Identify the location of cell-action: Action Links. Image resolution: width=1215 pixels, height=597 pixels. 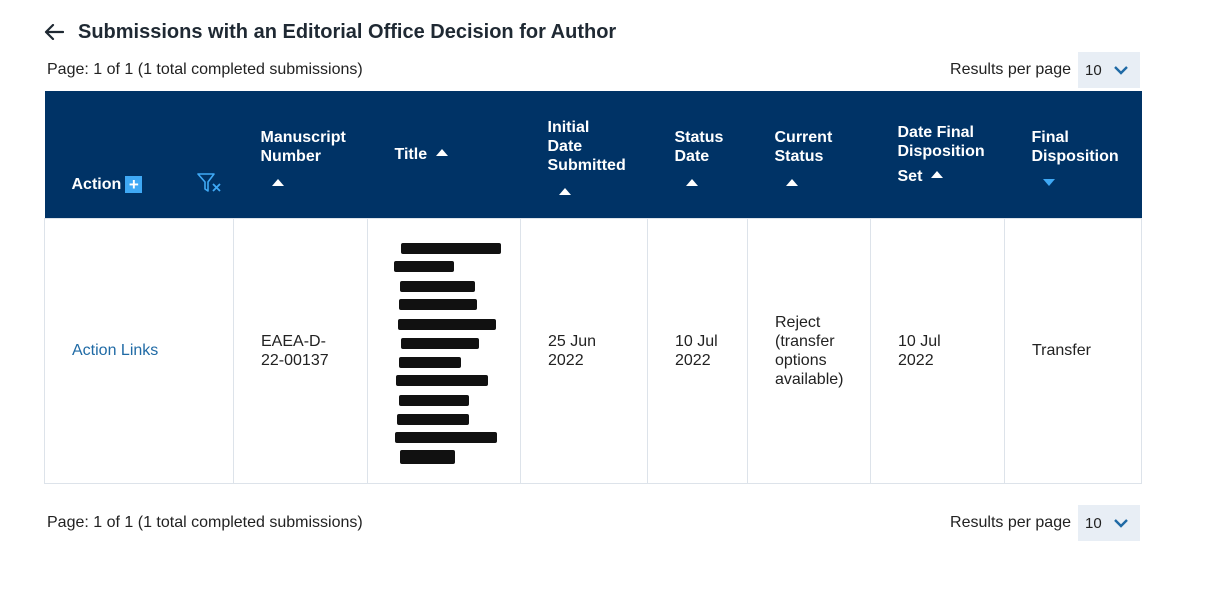
(139, 350).